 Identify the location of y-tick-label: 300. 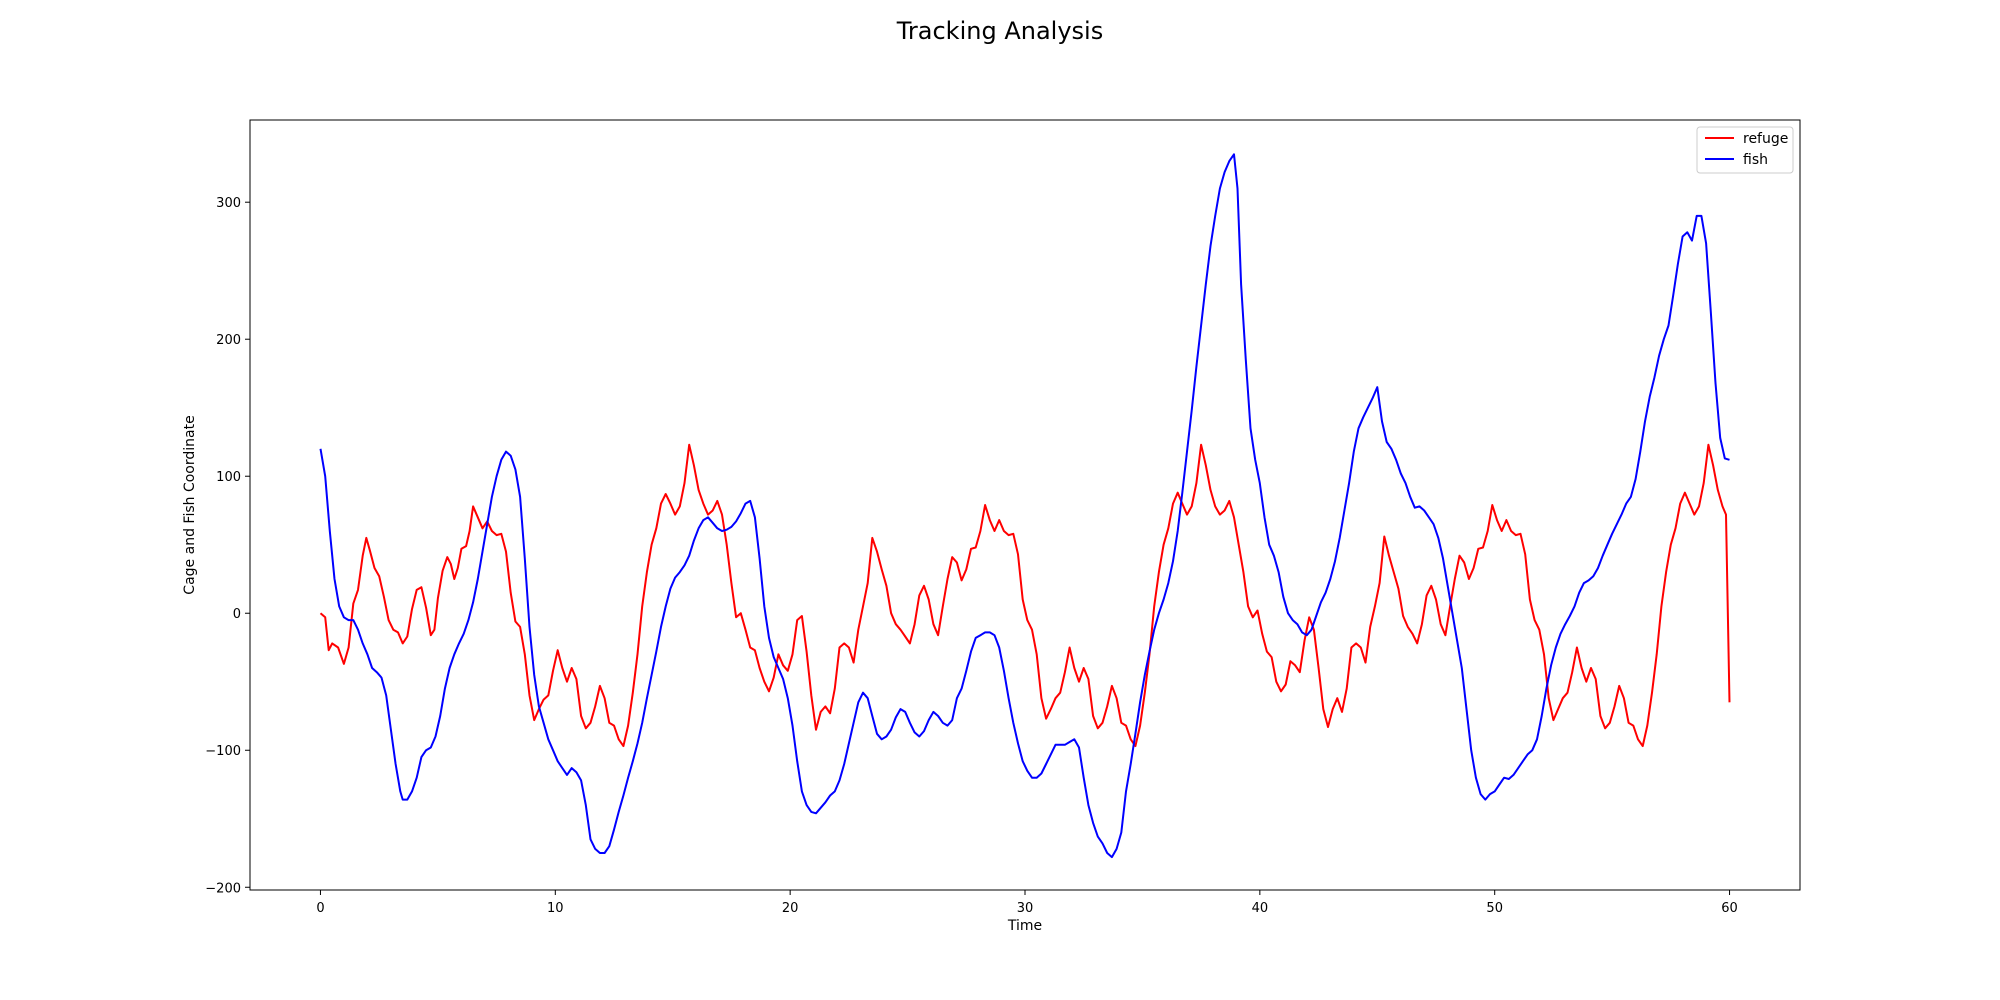
(228, 203).